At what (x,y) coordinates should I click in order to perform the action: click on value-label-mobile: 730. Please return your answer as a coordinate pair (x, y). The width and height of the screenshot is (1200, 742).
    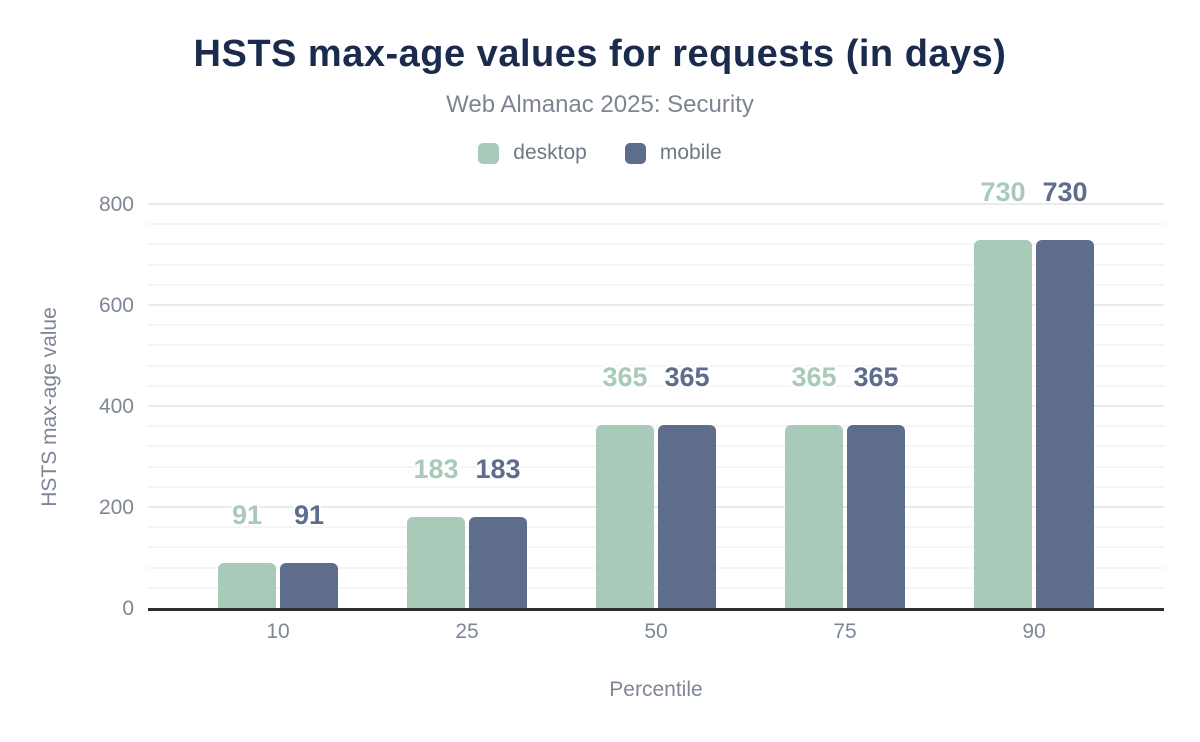
    Looking at the image, I should click on (1065, 192).